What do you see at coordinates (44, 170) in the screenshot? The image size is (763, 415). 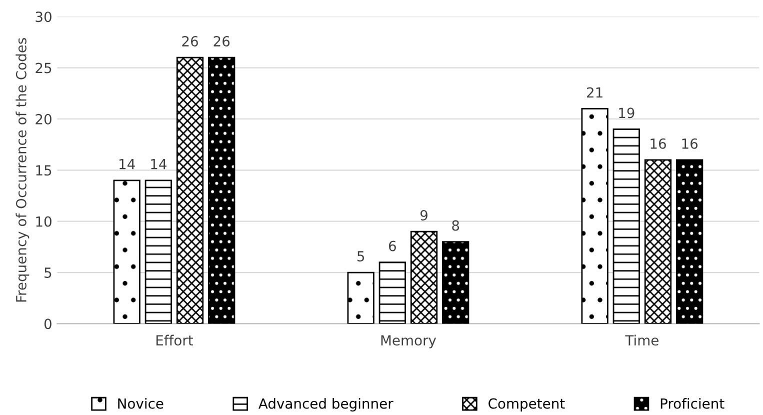 I see `y-tick-label: 15` at bounding box center [44, 170].